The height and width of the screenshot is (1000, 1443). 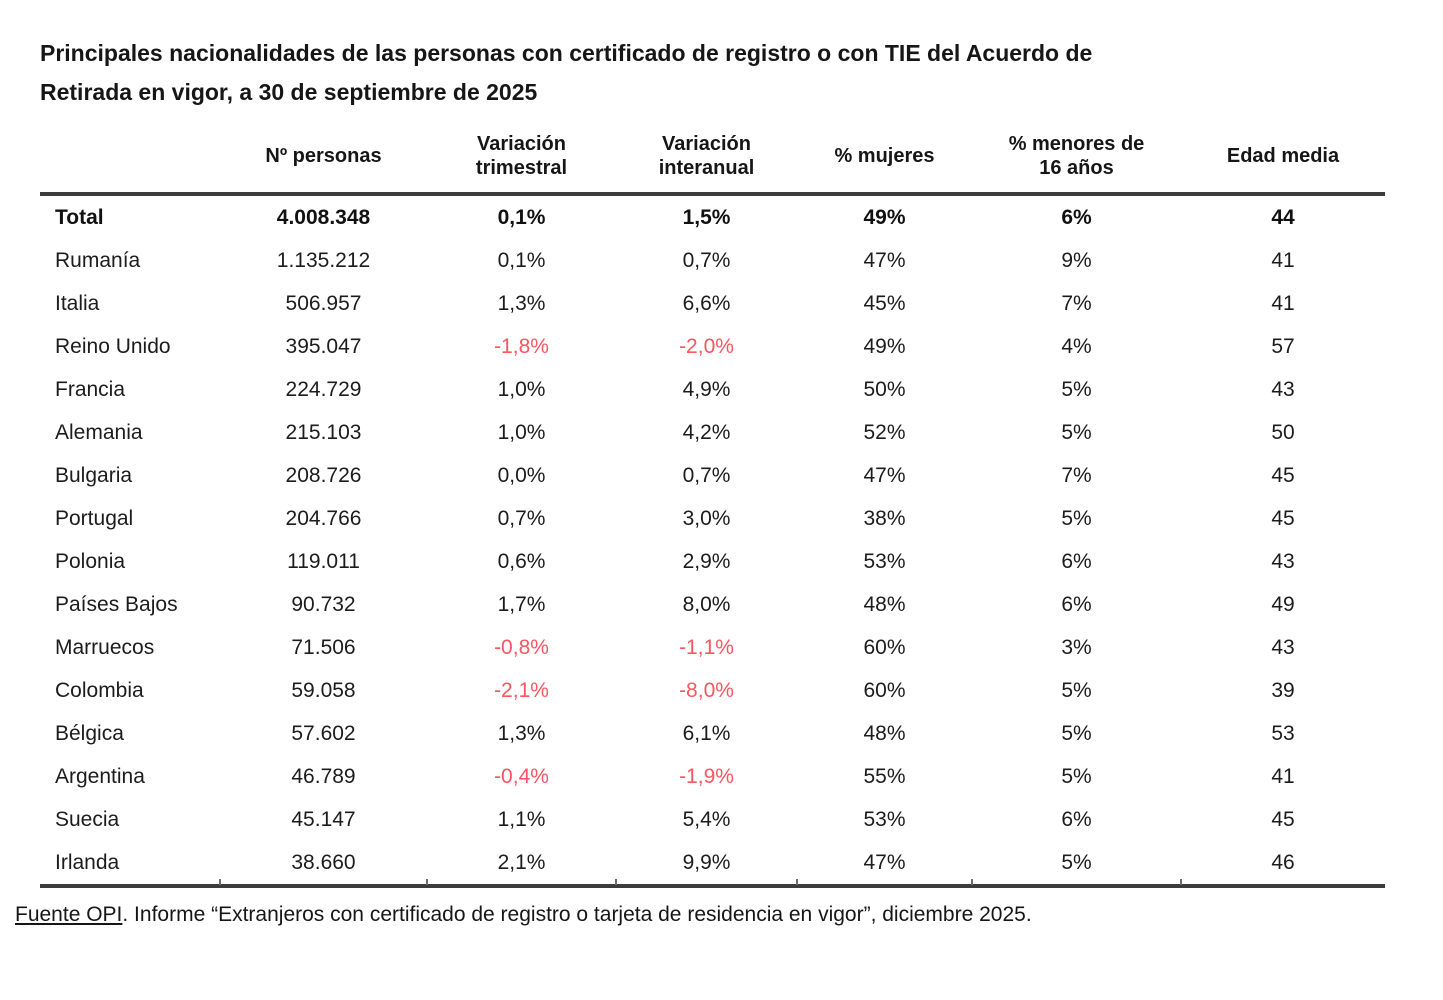 What do you see at coordinates (706, 389) in the screenshot?
I see `value-cell: 4,9%` at bounding box center [706, 389].